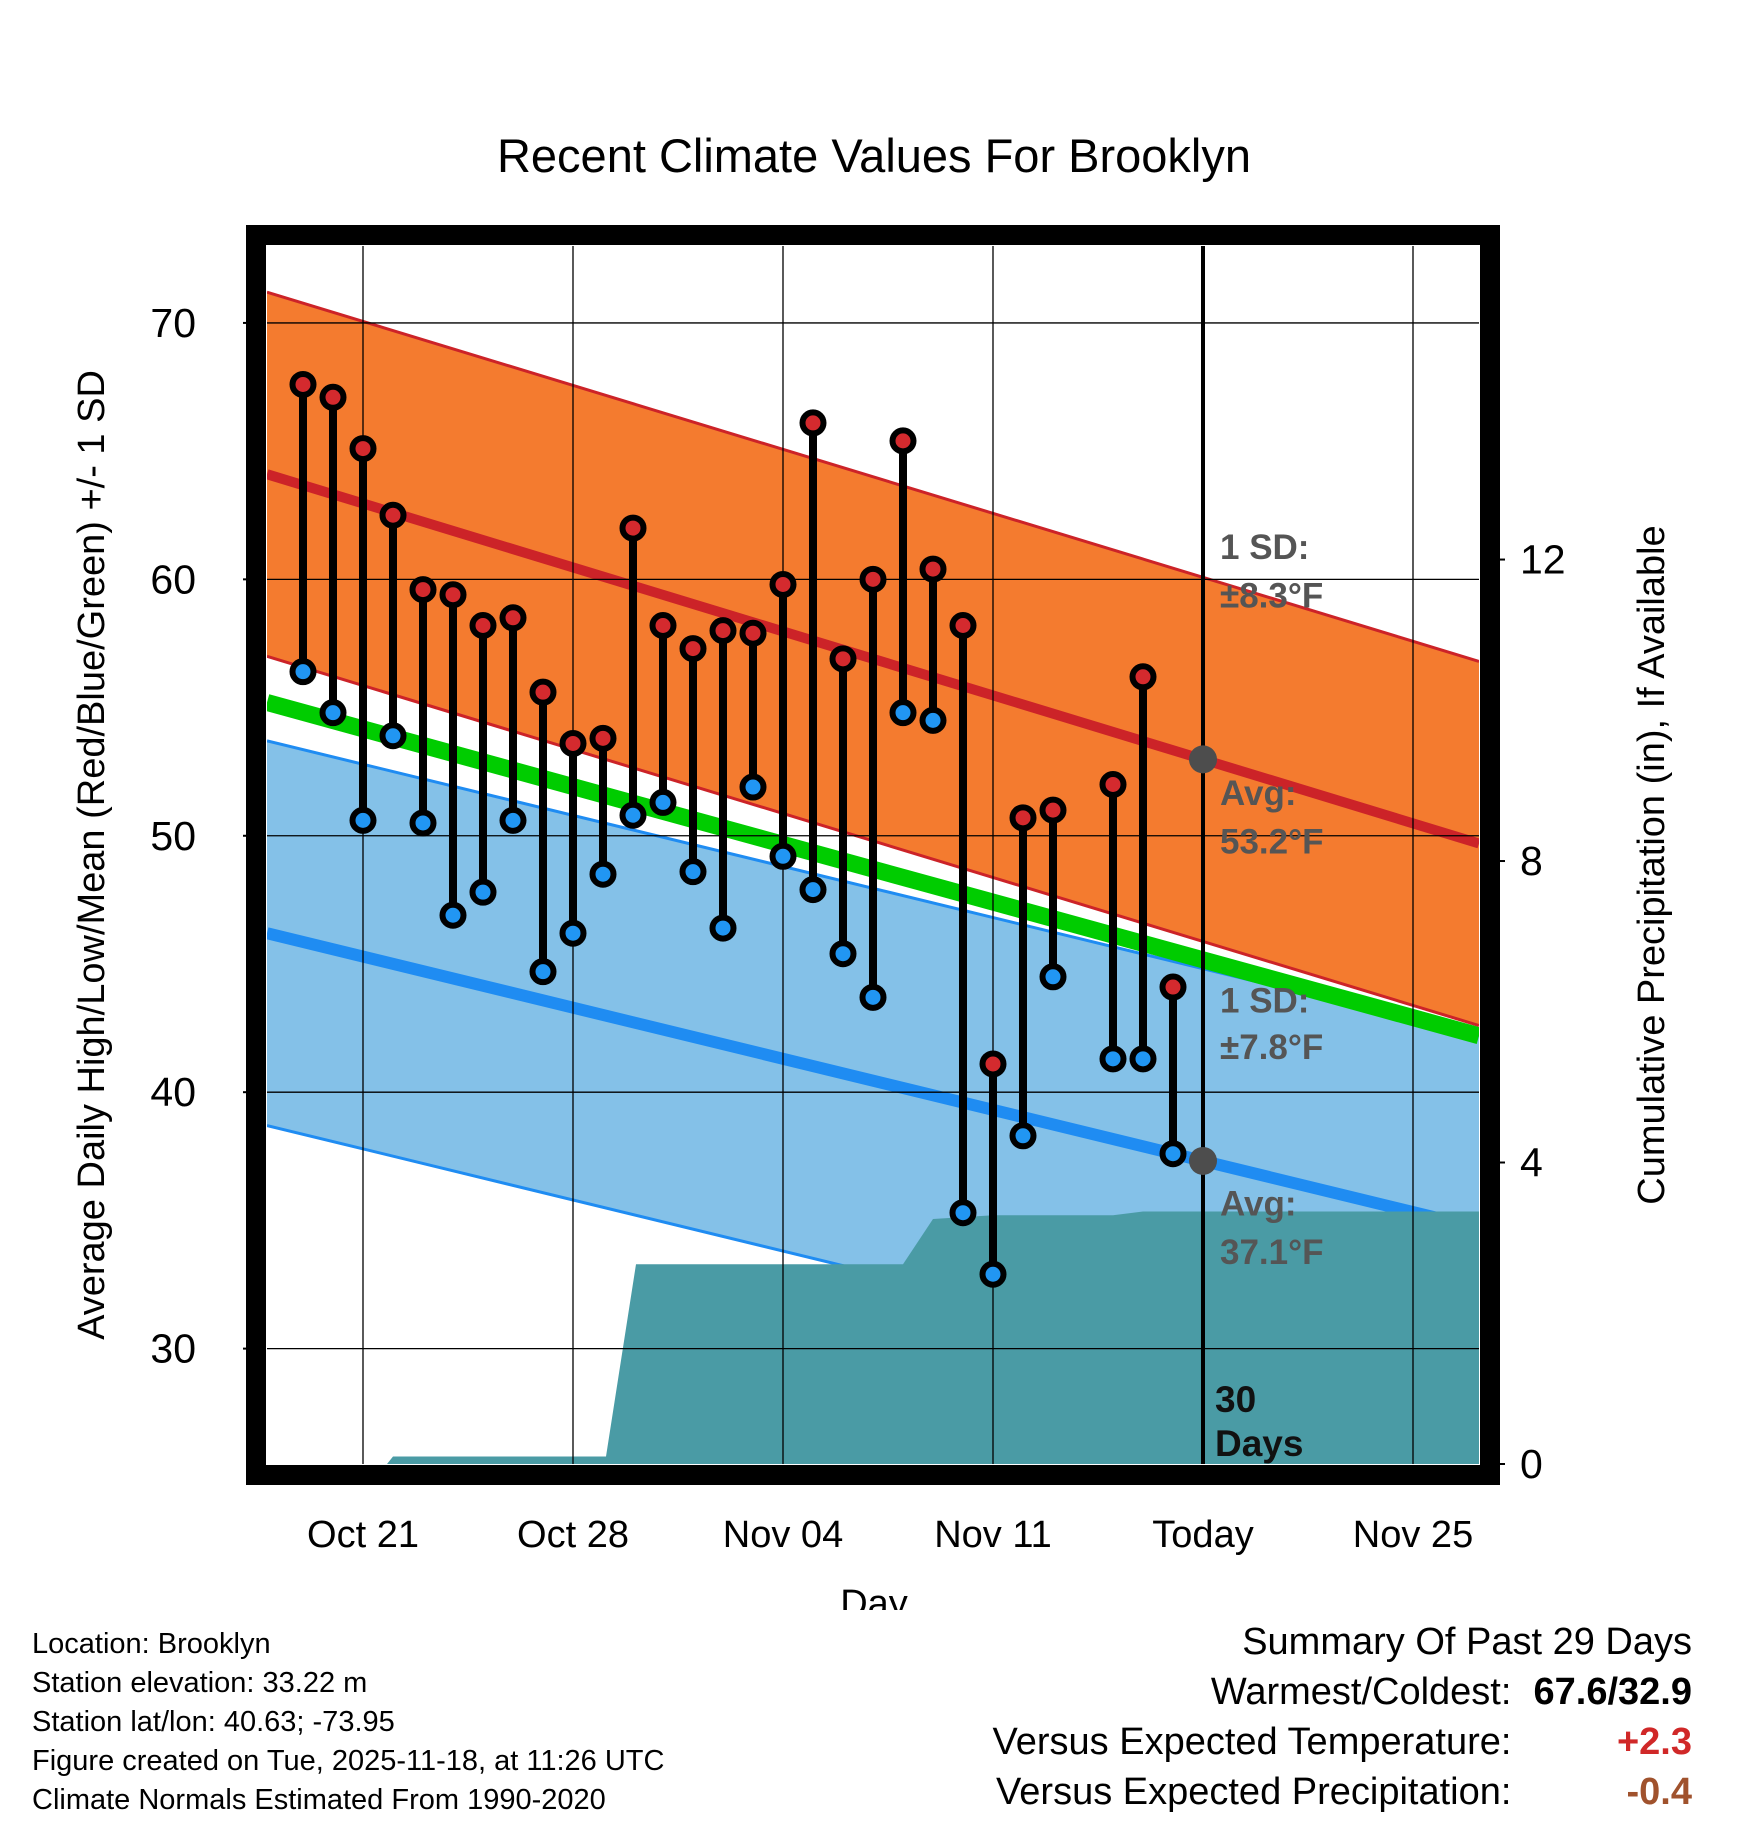  I want to click on y-tick-label: 60, so click(173, 579).